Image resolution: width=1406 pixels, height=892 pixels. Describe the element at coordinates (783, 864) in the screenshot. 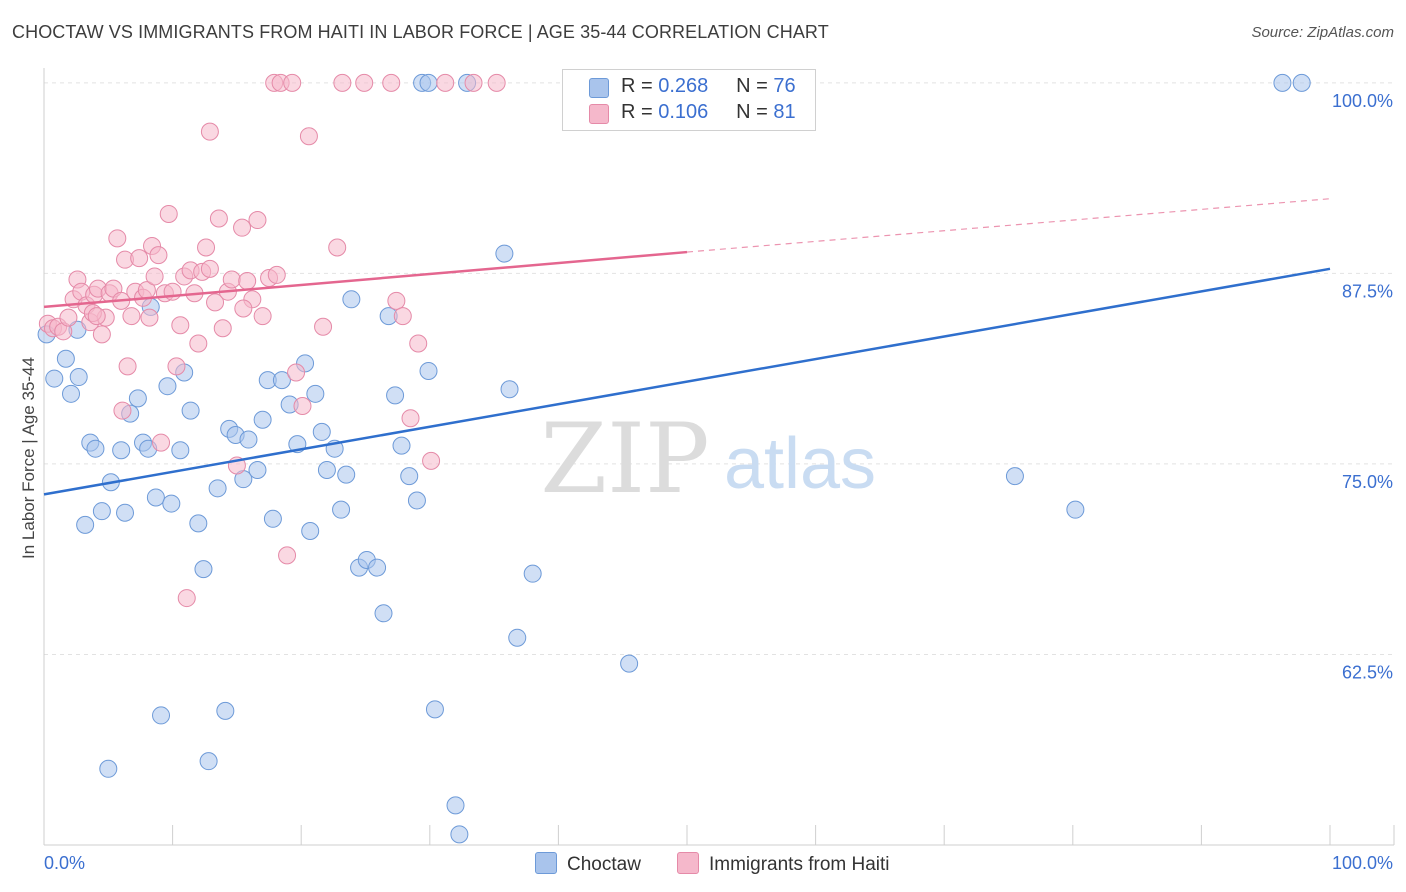

I see `bottom-legend-haiti: Immigrants from Haiti` at that location.